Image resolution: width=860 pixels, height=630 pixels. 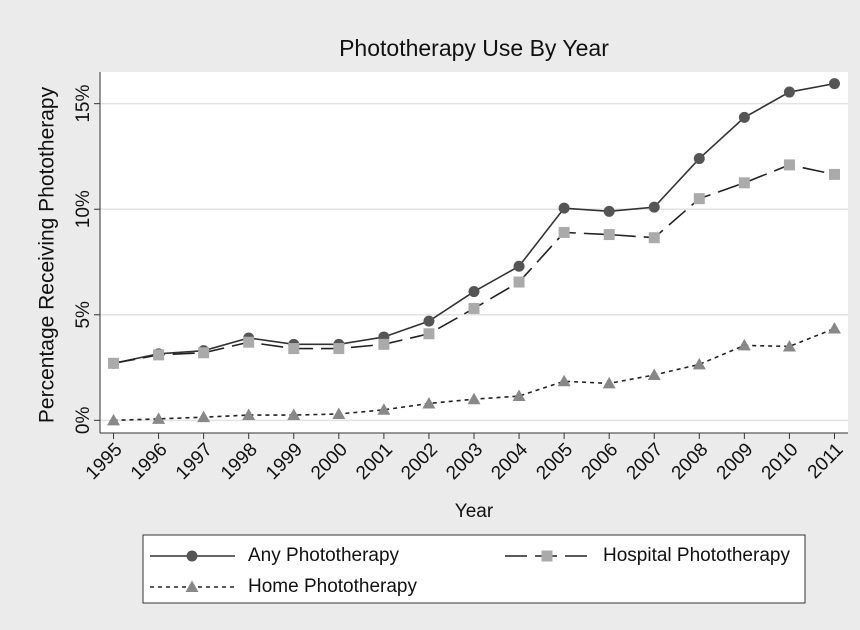 What do you see at coordinates (696, 555) in the screenshot?
I see `legend-label: Hospital Phototherapy` at bounding box center [696, 555].